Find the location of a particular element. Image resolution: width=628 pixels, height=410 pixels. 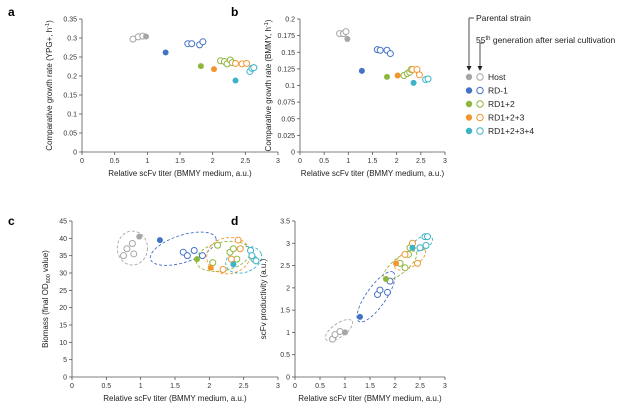

y-axis-label-main: Biomass (final OD is located at coordinates (45, 315).